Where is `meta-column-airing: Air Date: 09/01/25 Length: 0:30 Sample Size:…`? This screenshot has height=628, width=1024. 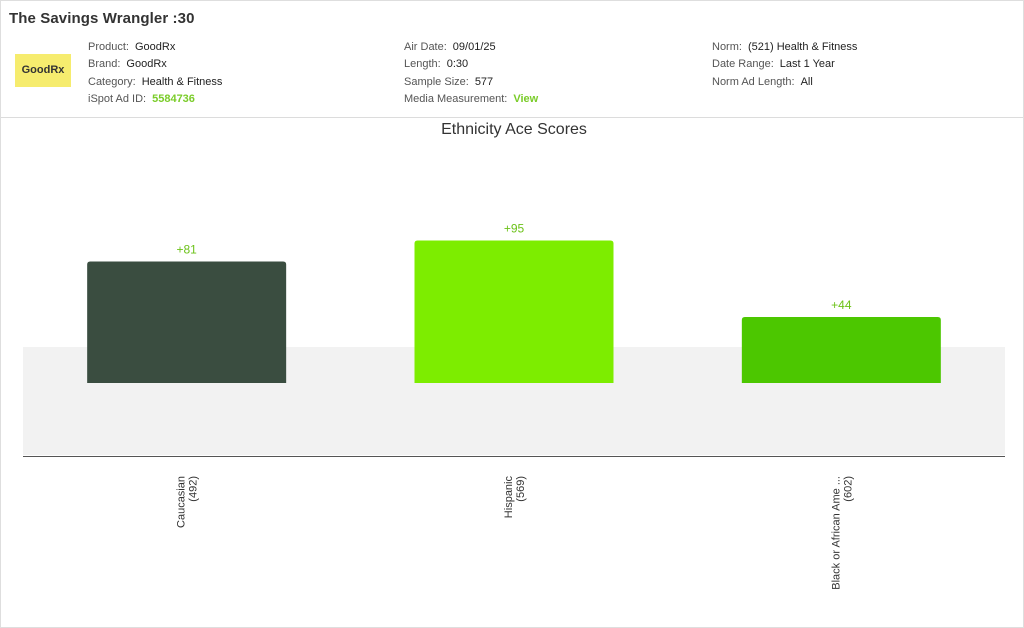 meta-column-airing: Air Date: 09/01/25 Length: 0:30 Sample Size:… is located at coordinates (471, 73).